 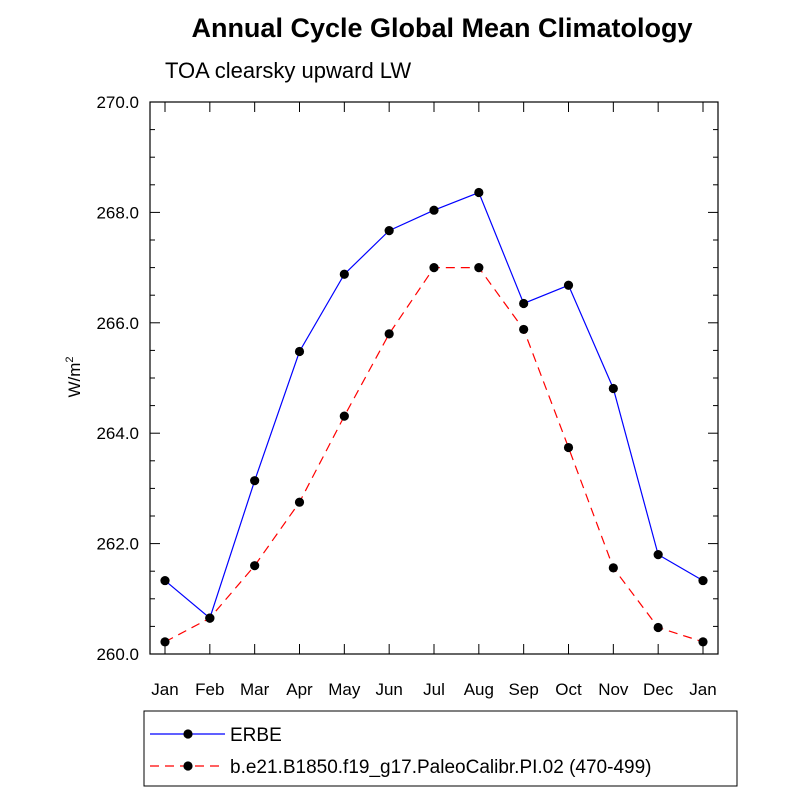 What do you see at coordinates (441, 28) in the screenshot?
I see `chart-title: Annual Cycle Global Mean Climatology` at bounding box center [441, 28].